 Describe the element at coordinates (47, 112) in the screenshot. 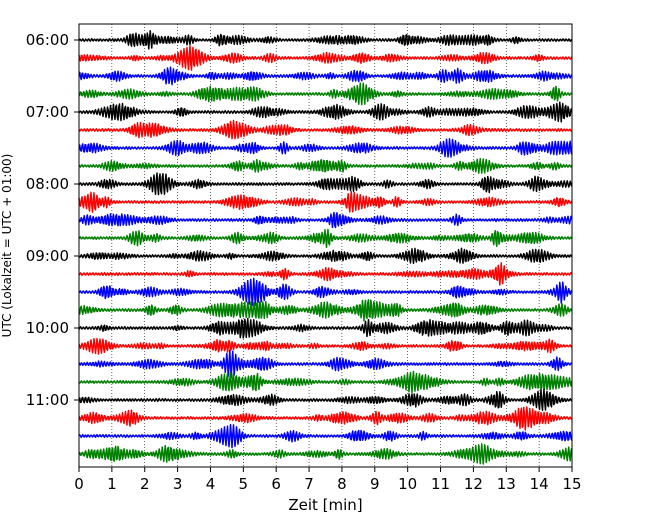

I see `y-tick-label: 07:00` at that location.